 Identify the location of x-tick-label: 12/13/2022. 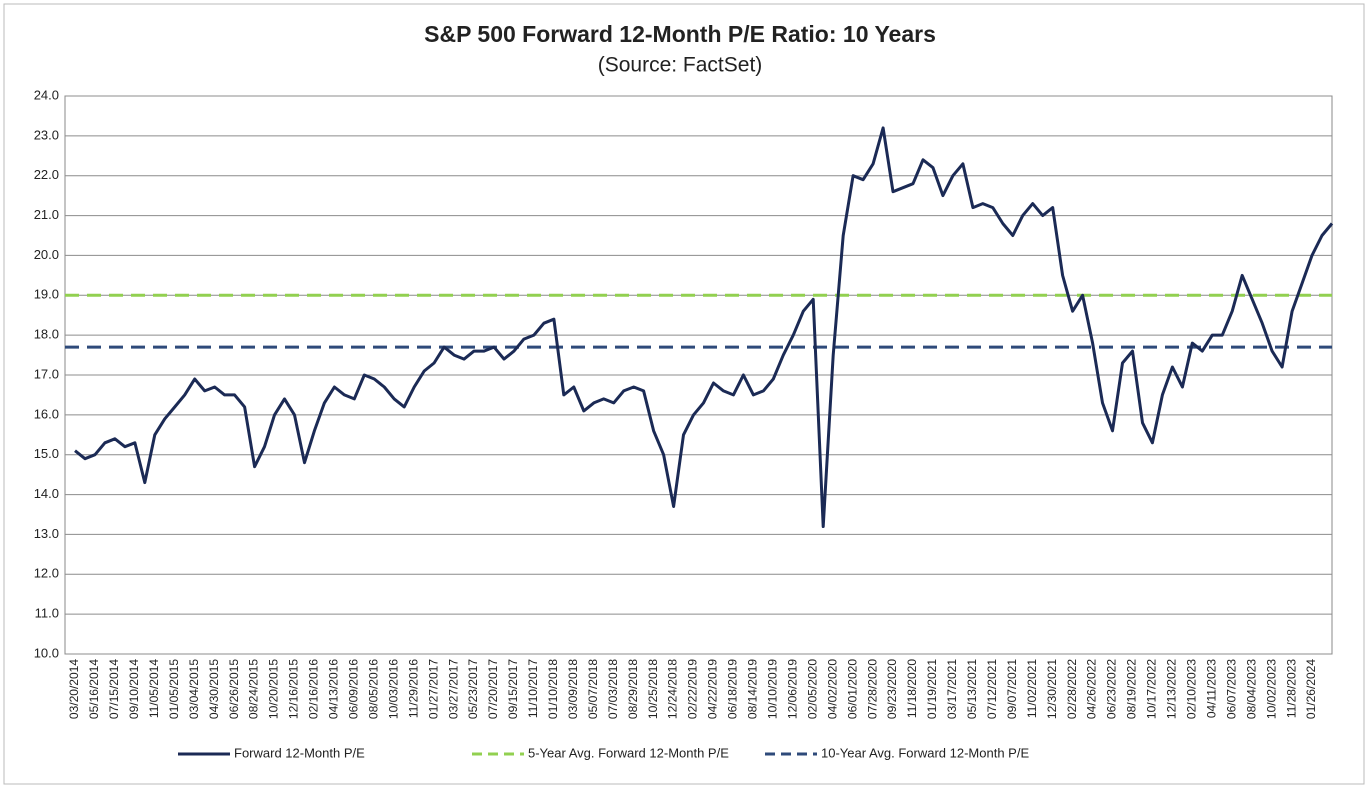
(1172, 689).